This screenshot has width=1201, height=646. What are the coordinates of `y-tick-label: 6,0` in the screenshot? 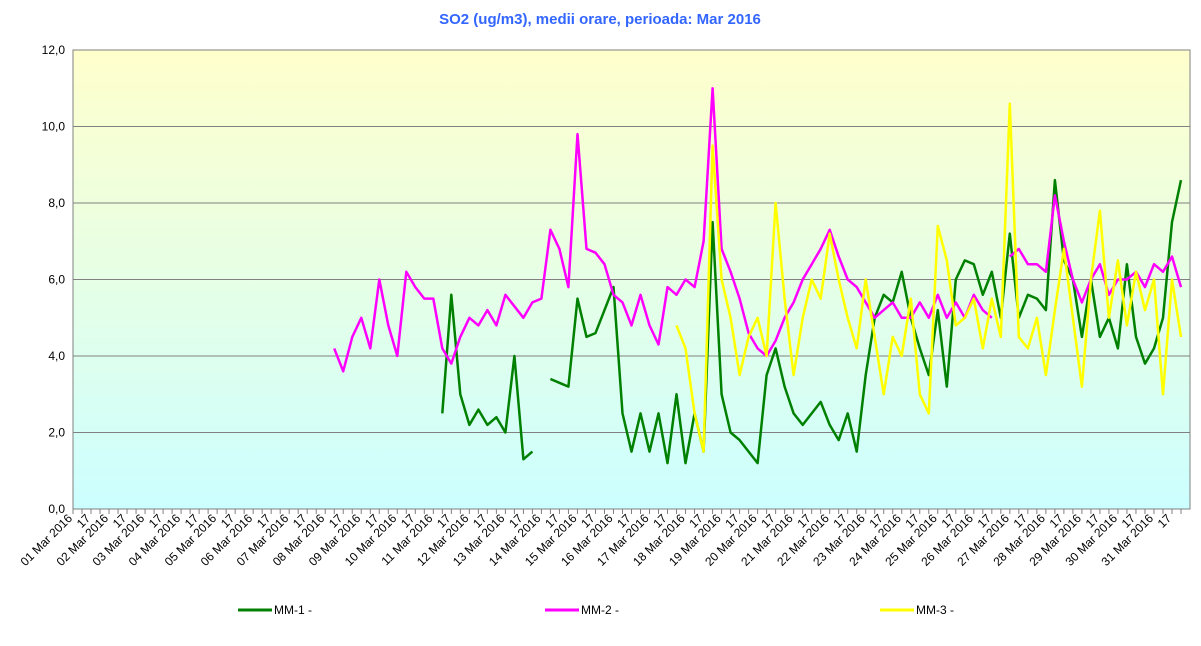 It's located at (56, 280).